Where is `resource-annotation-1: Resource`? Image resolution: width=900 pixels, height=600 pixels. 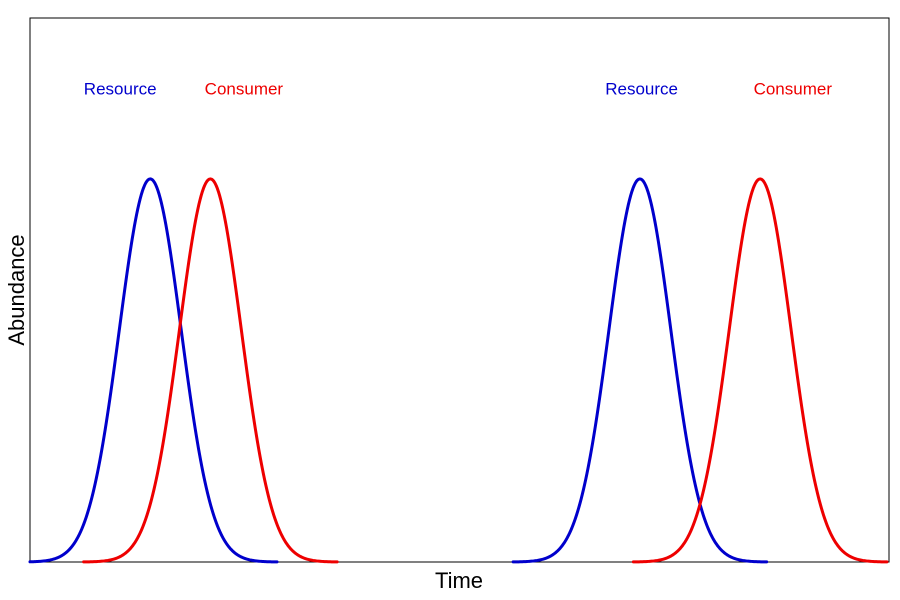
resource-annotation-1: Resource is located at coordinates (120, 89).